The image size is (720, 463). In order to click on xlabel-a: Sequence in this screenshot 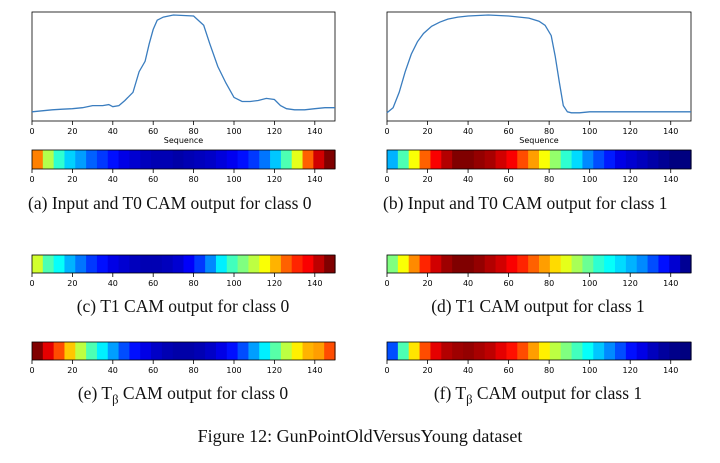, I will do `click(184, 140)`.